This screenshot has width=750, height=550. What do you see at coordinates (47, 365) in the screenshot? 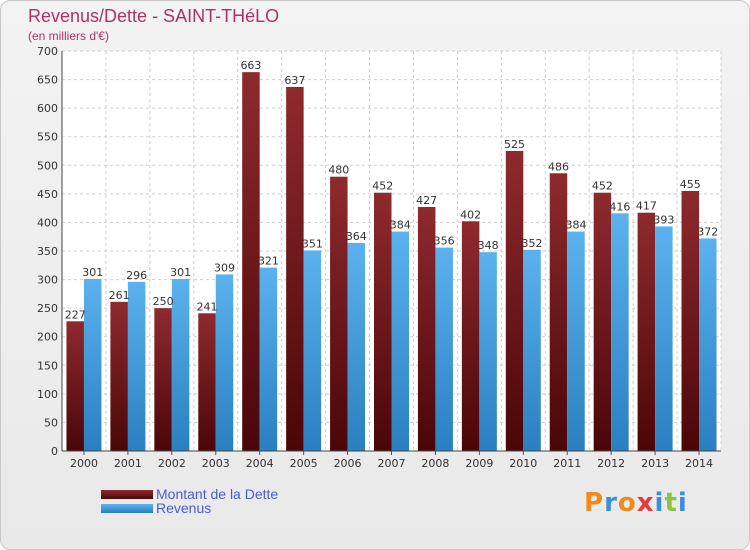
I see `y-tick-label: 150` at bounding box center [47, 365].